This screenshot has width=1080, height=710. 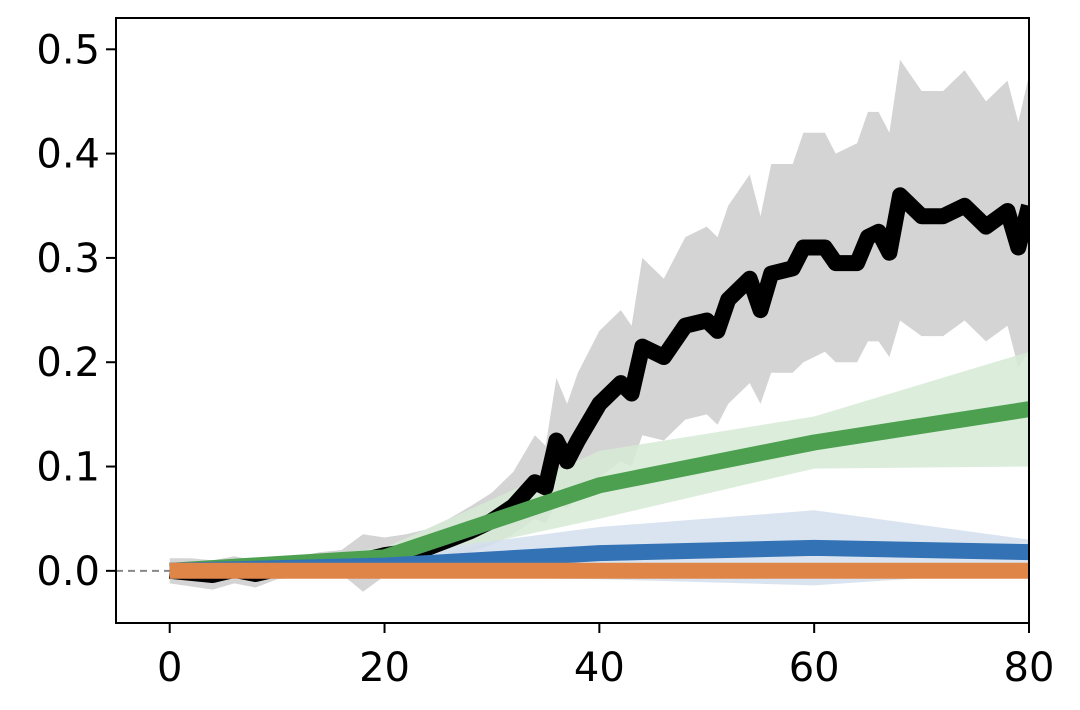 I want to click on x-tick-label: 60, so click(x=814, y=668).